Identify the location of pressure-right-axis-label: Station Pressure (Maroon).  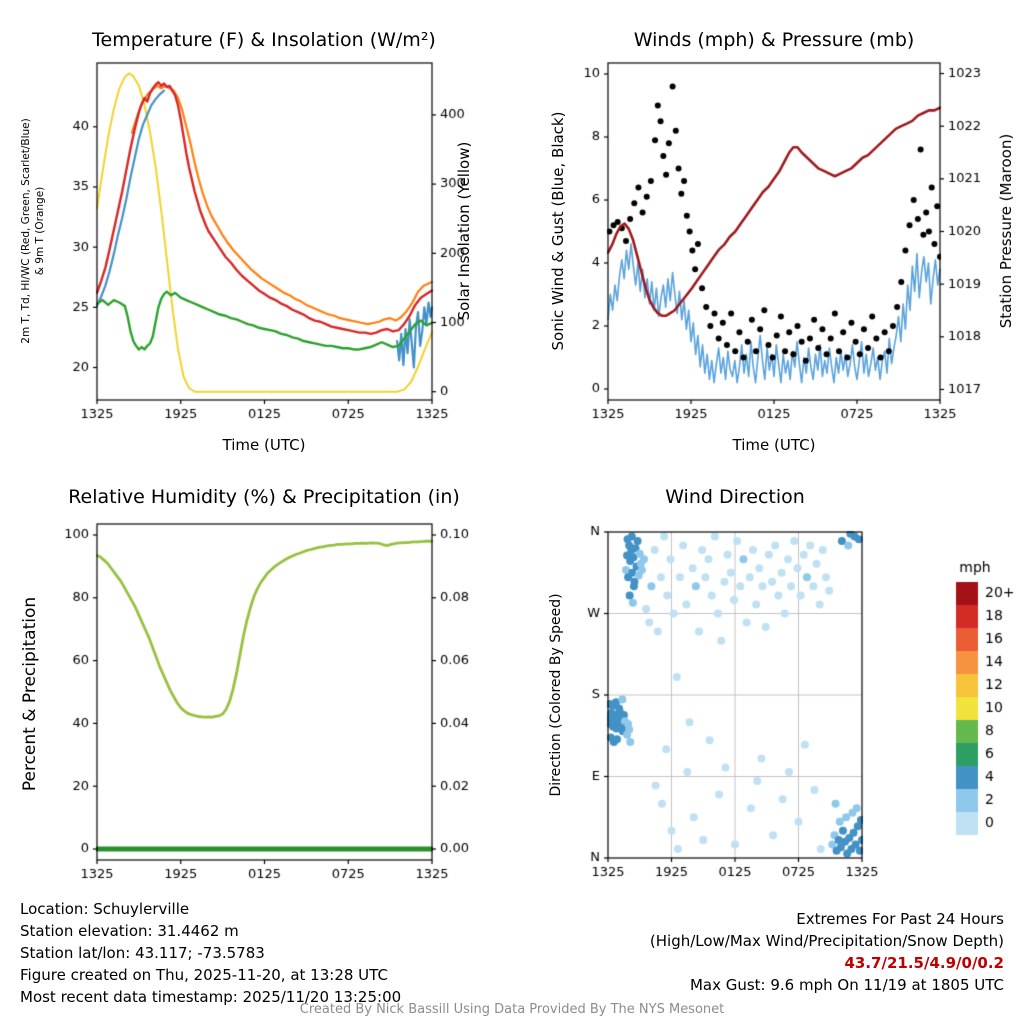
(1006, 231).